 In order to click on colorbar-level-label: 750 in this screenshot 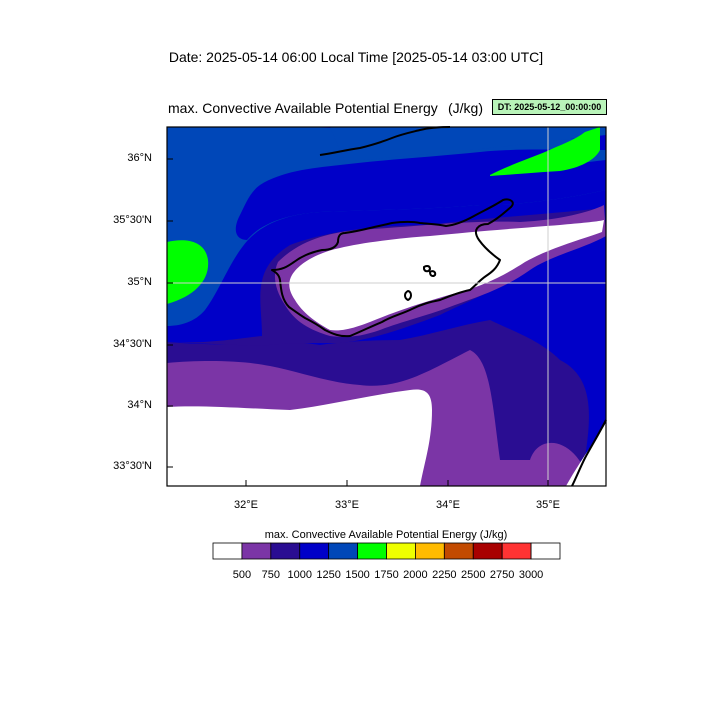, I will do `click(270, 575)`.